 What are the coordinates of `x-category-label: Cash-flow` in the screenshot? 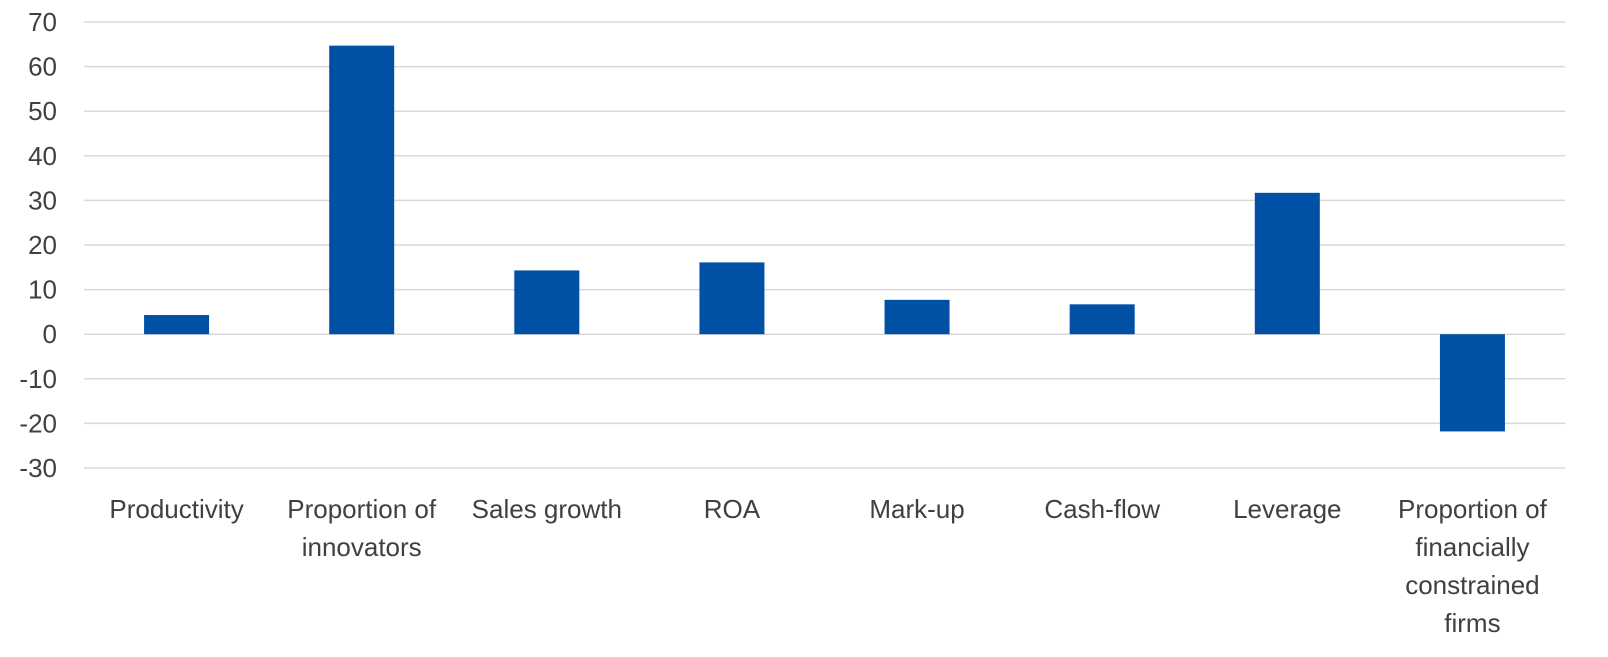 It's located at (1102, 509).